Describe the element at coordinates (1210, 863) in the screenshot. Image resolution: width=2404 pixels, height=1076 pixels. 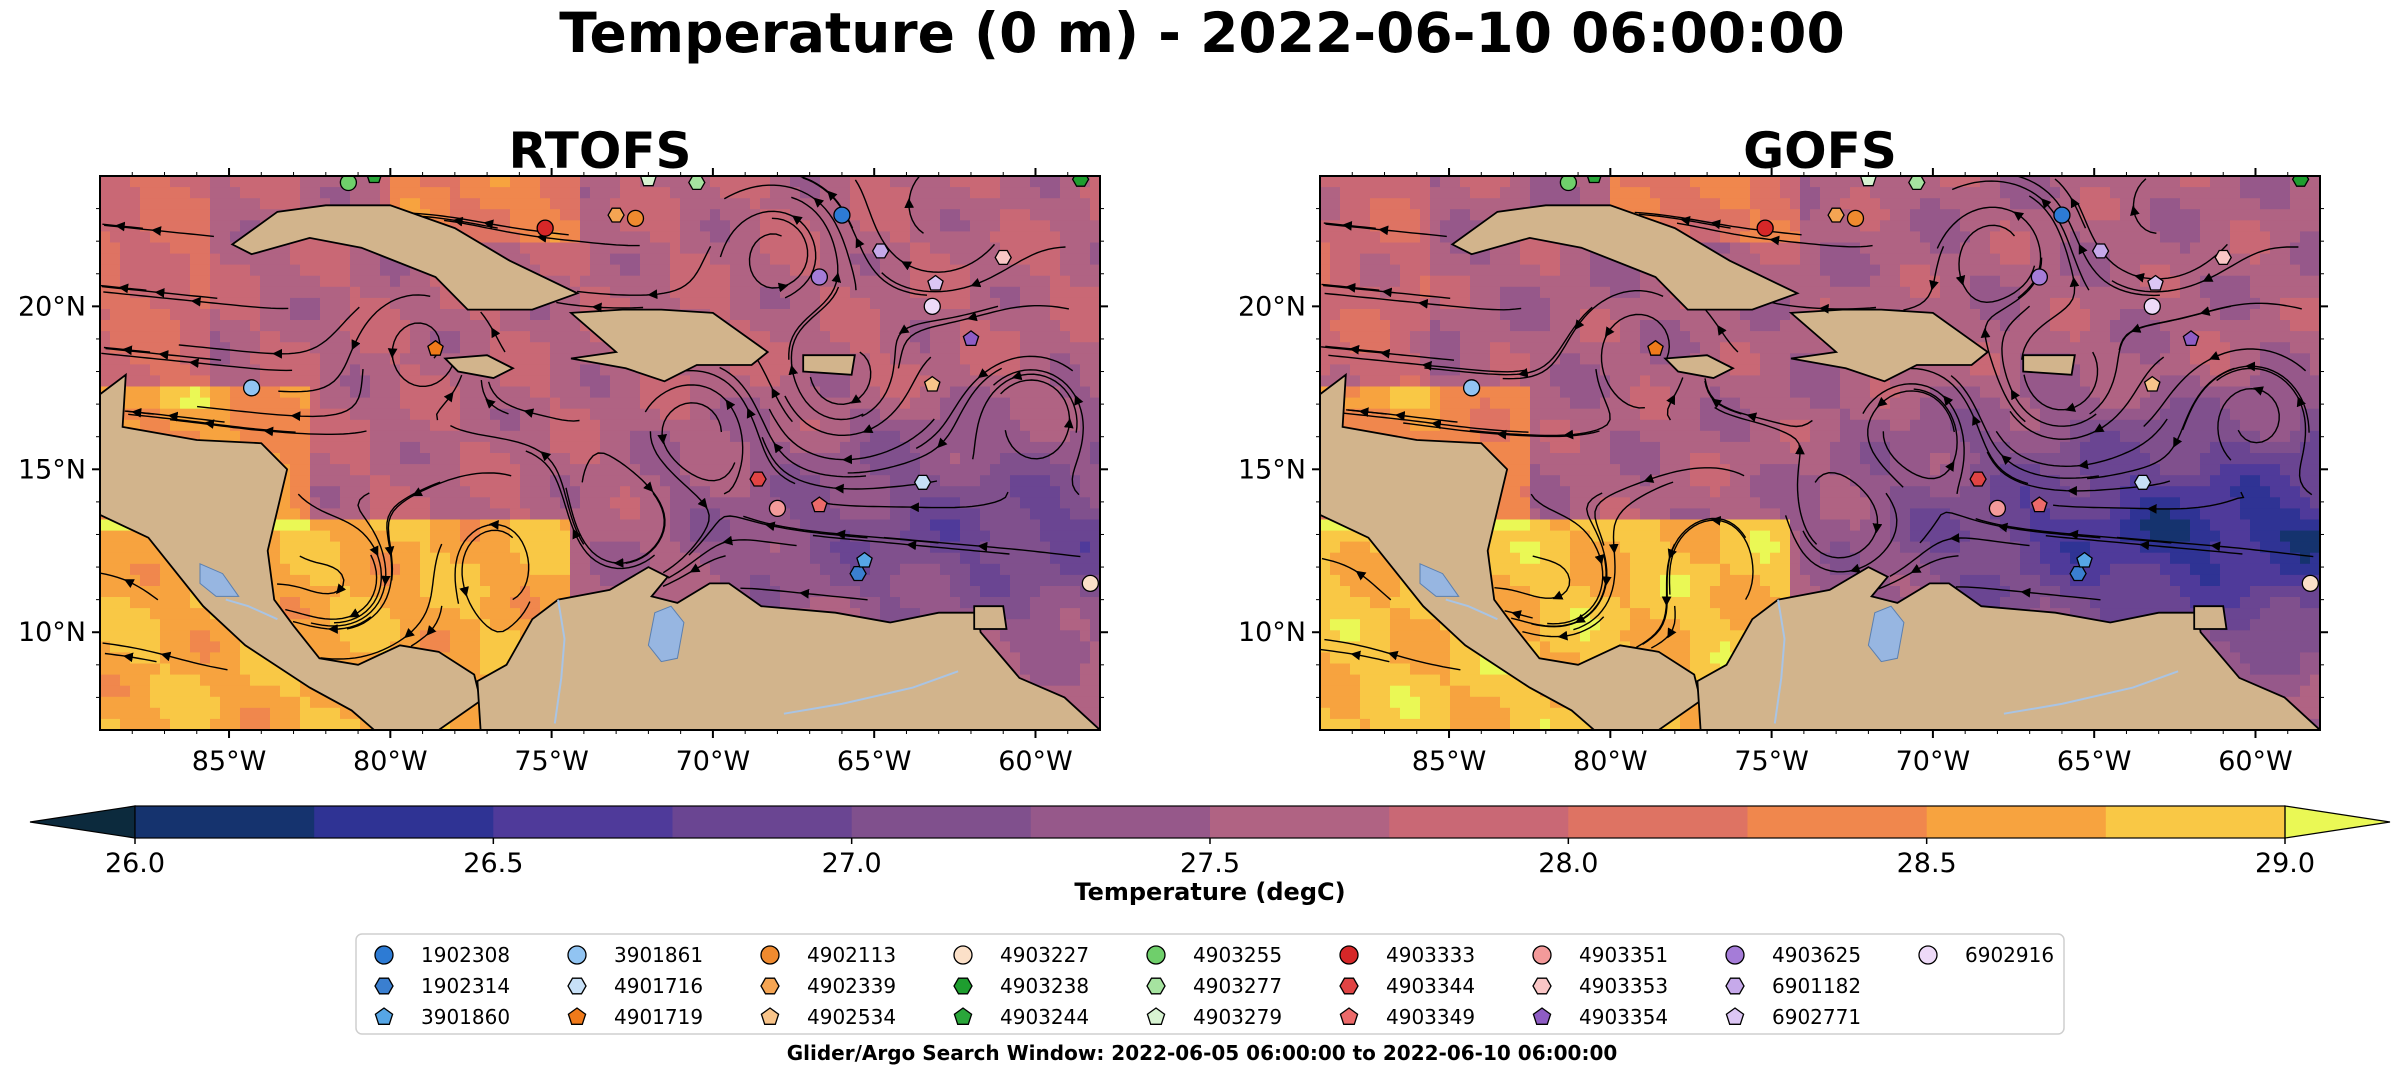
I see `colorbar-tick-label: 27.5` at that location.